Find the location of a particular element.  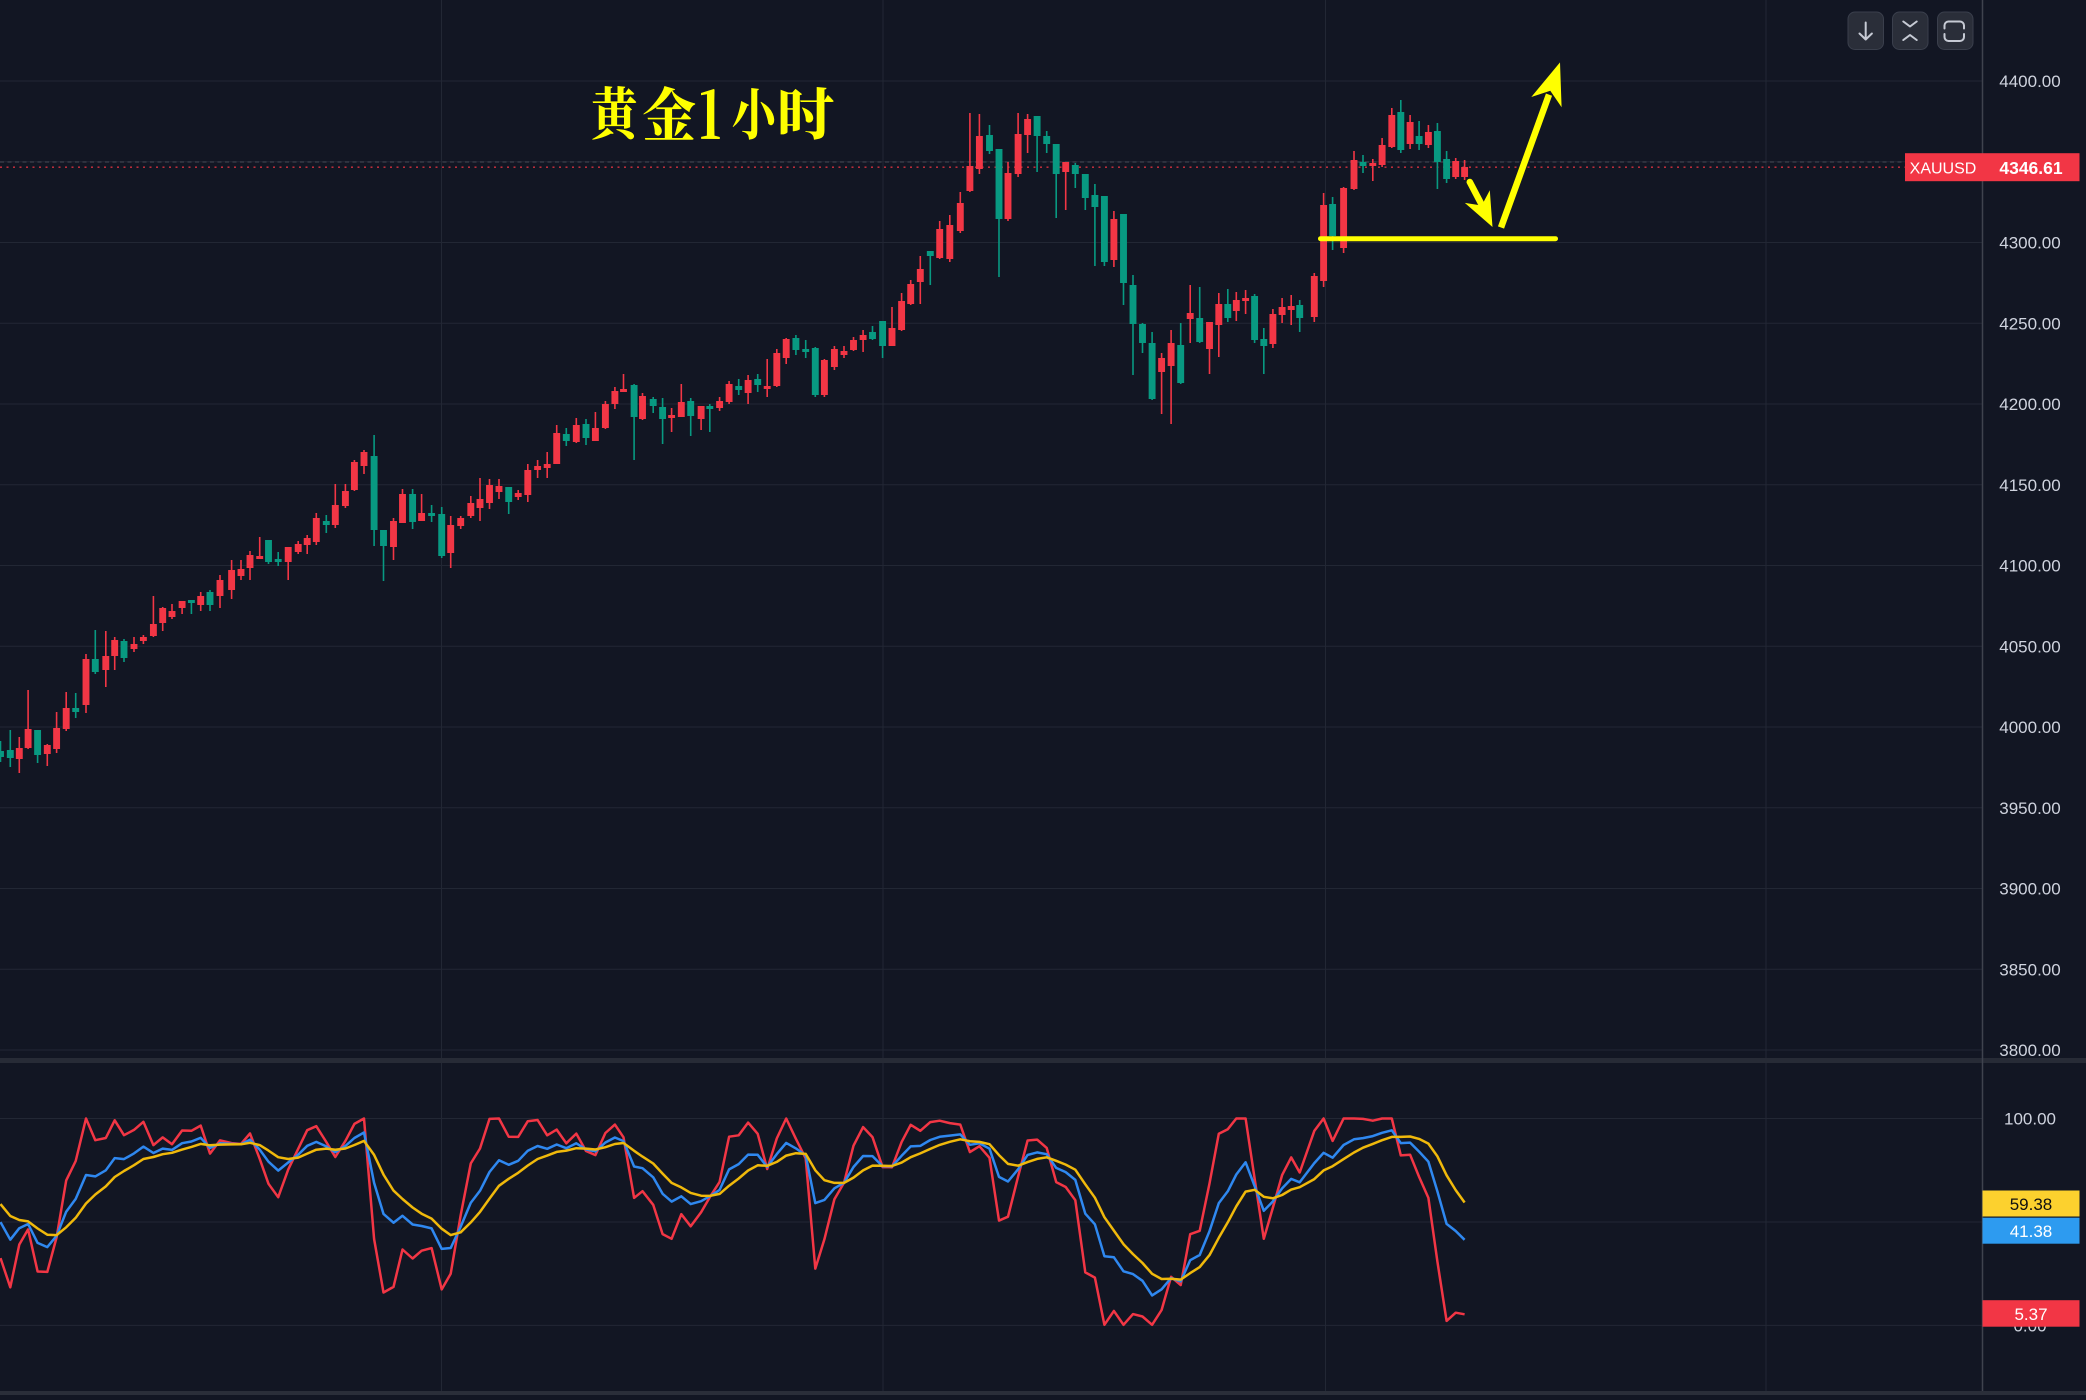

svg-text: 4300.00 is located at coordinates (2029, 243).